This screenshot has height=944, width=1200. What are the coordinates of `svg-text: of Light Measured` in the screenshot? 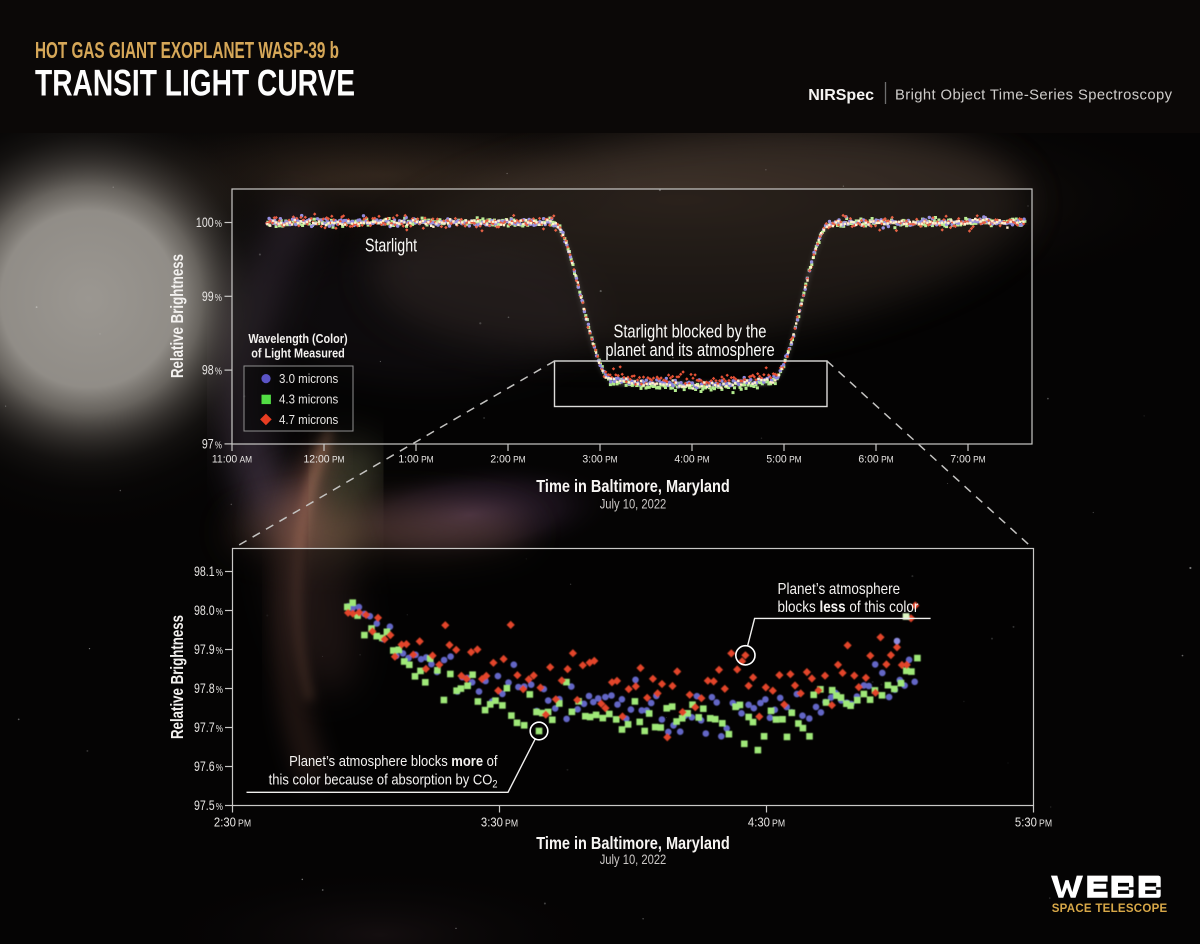 It's located at (298, 353).